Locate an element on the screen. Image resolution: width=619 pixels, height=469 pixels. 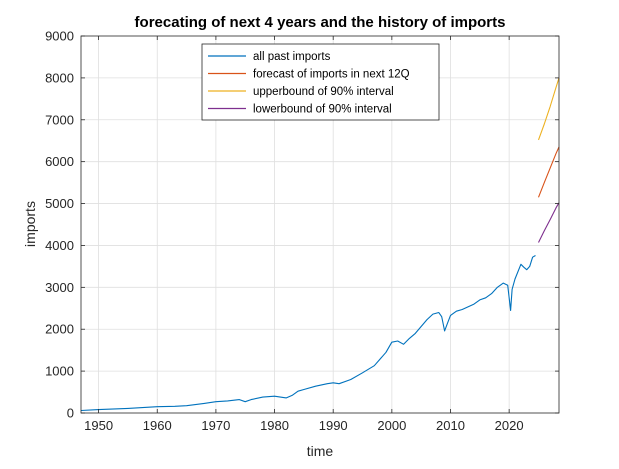
x-tick-label: 2020 is located at coordinates (509, 425).